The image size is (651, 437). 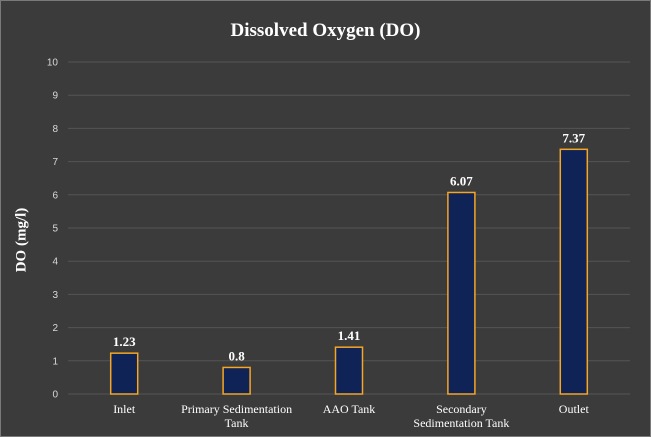 What do you see at coordinates (55, 395) in the screenshot?
I see `y-tick-label: 0` at bounding box center [55, 395].